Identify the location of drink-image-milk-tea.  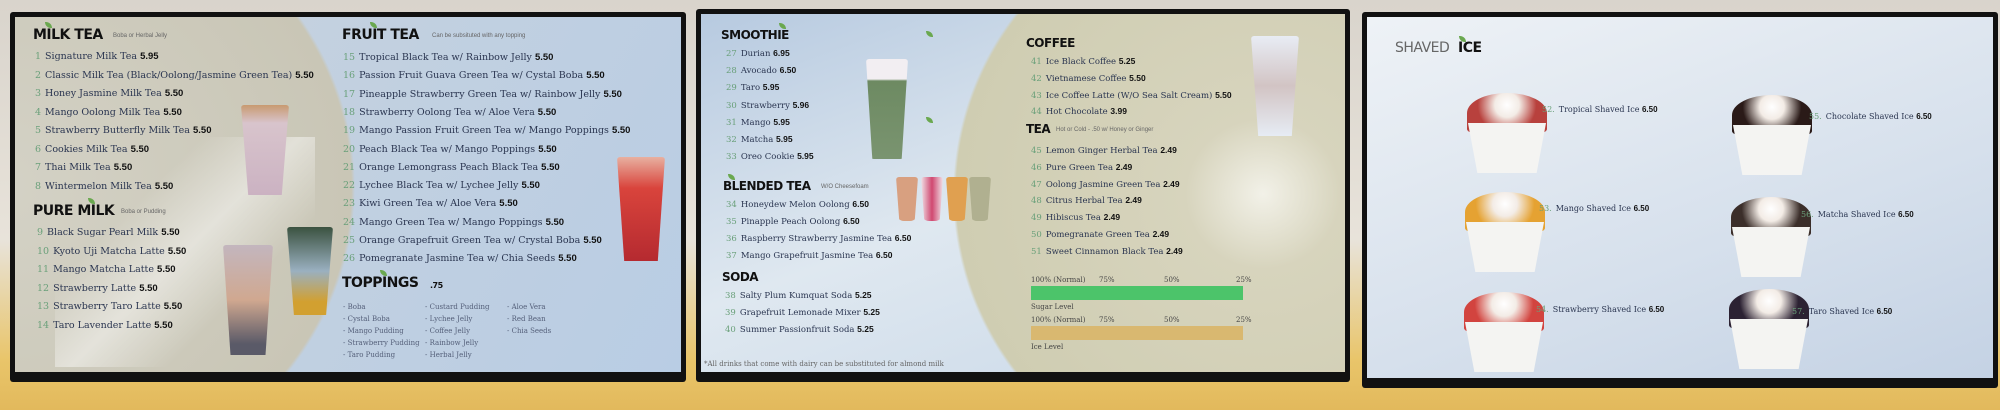
(265, 150).